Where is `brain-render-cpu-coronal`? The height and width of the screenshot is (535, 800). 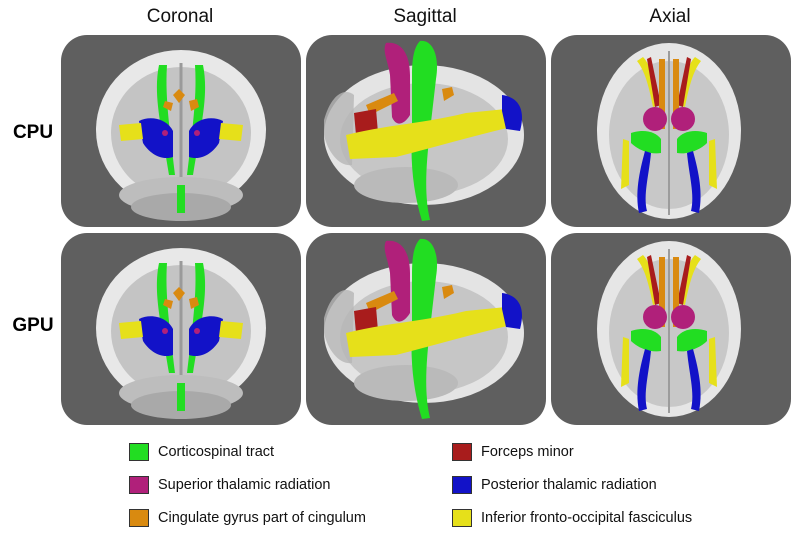 brain-render-cpu-coronal is located at coordinates (181, 135).